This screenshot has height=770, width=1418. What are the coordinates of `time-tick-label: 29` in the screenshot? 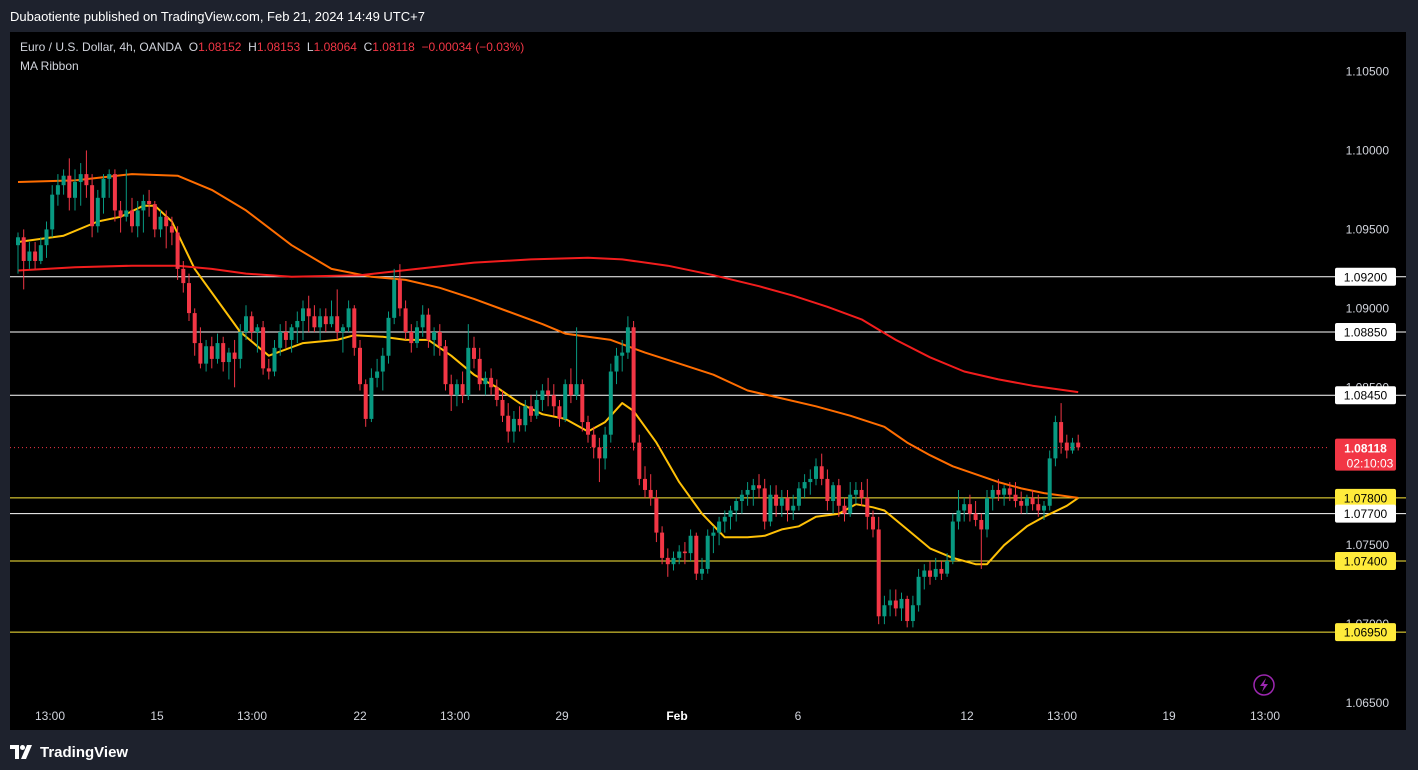 It's located at (562, 716).